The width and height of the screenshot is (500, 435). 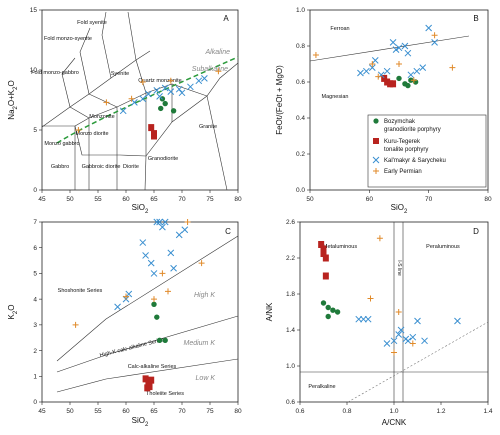 I want to click on field-label-fold-monzo-gabbro: Fold monzo-gabbro, so click(x=55, y=73).